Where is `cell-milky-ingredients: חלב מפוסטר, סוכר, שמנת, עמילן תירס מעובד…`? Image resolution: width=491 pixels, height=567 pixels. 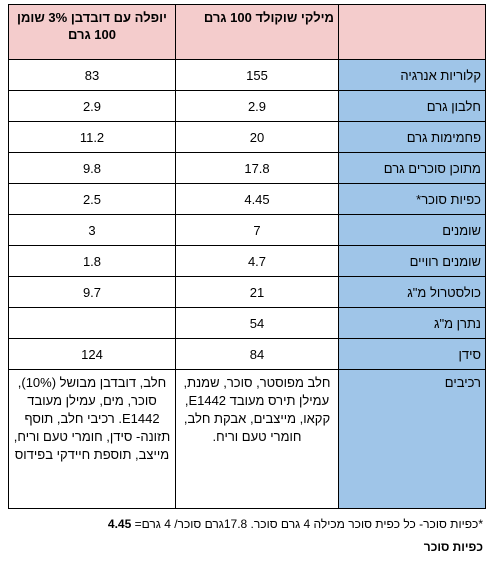 cell-milky-ingredients: חלב מפוסטר, סוכר, שמנת, עמילן תירס מעובד… is located at coordinates (257, 439).